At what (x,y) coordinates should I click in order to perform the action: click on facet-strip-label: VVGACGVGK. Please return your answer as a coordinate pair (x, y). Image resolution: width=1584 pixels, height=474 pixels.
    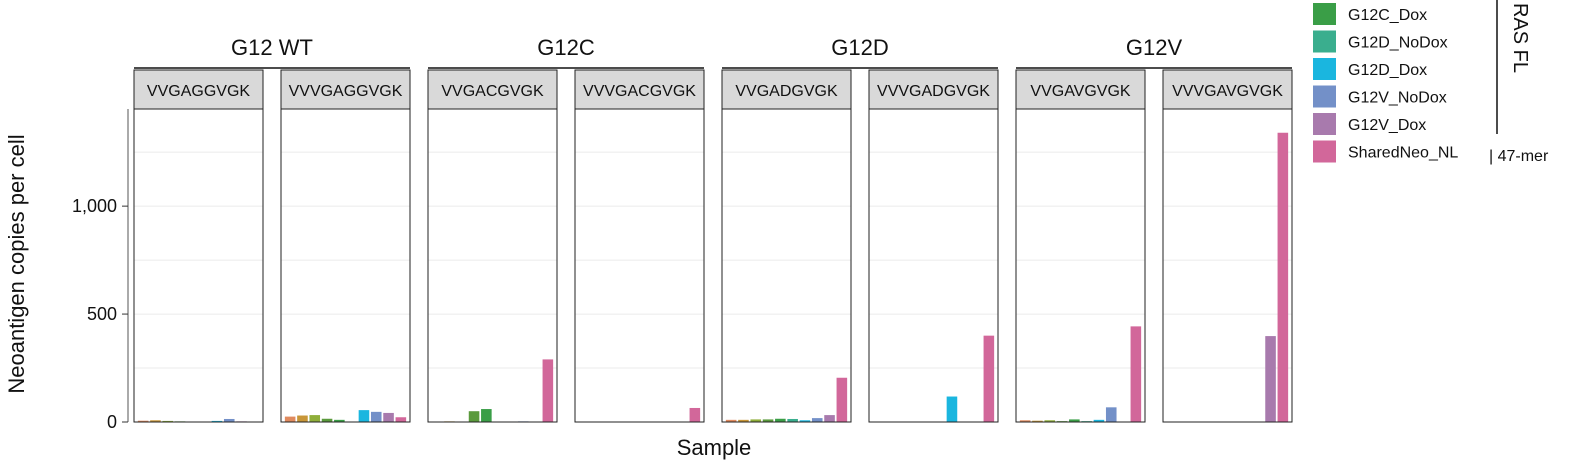
    Looking at the image, I should click on (492, 91).